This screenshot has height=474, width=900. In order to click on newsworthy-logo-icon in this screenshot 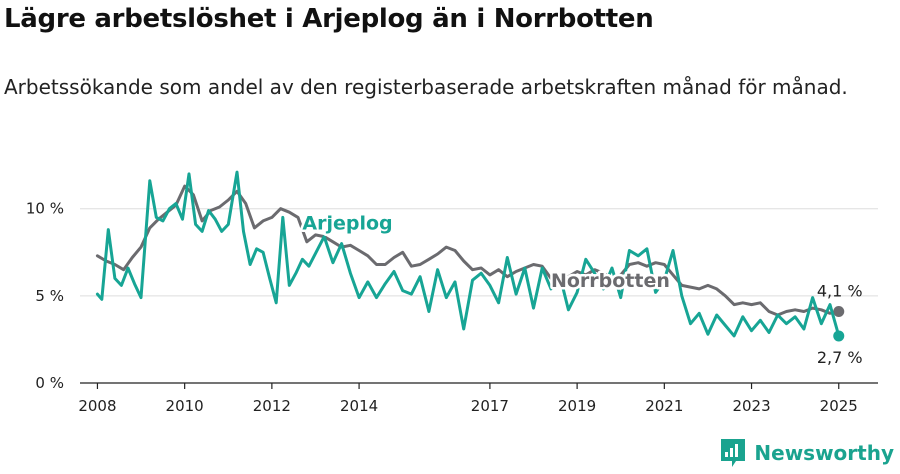, I will do `click(733, 453)`.